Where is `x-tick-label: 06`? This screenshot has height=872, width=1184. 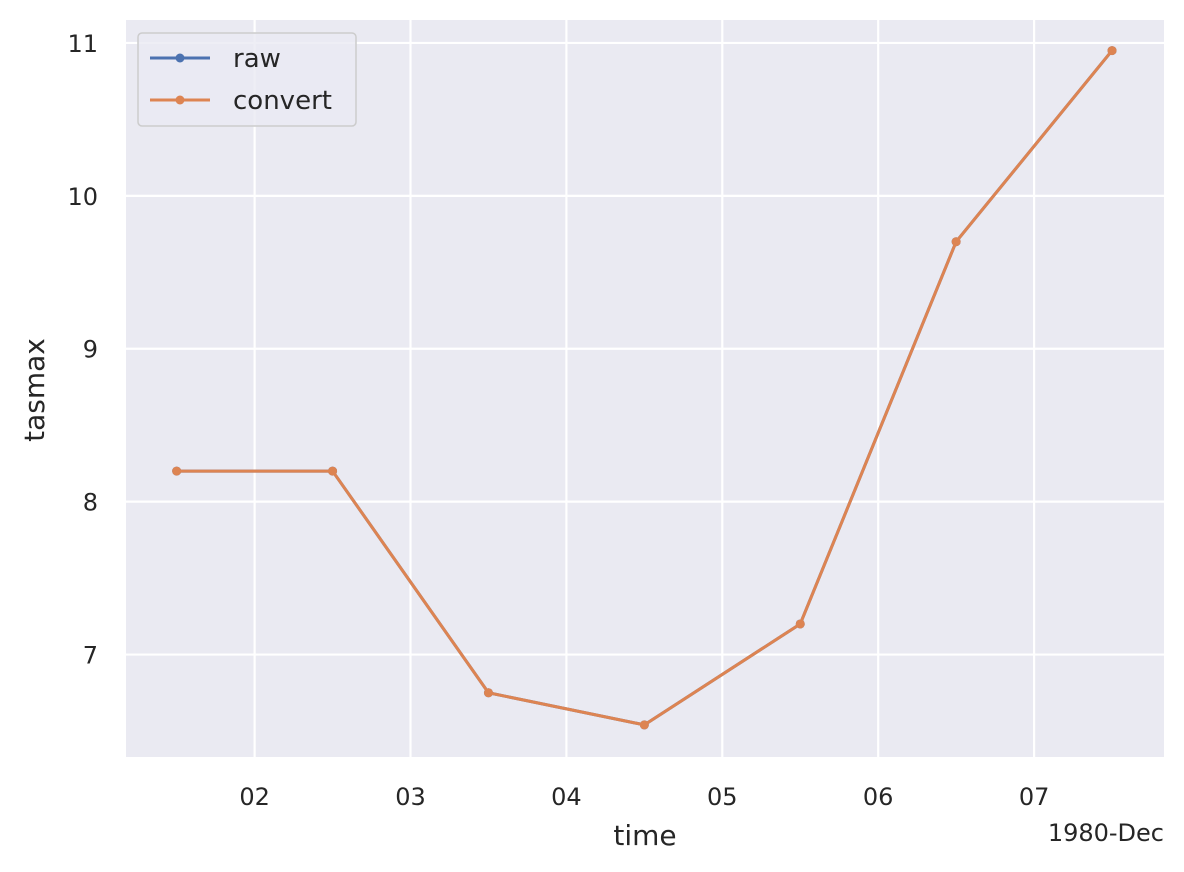 x-tick-label: 06 is located at coordinates (878, 797).